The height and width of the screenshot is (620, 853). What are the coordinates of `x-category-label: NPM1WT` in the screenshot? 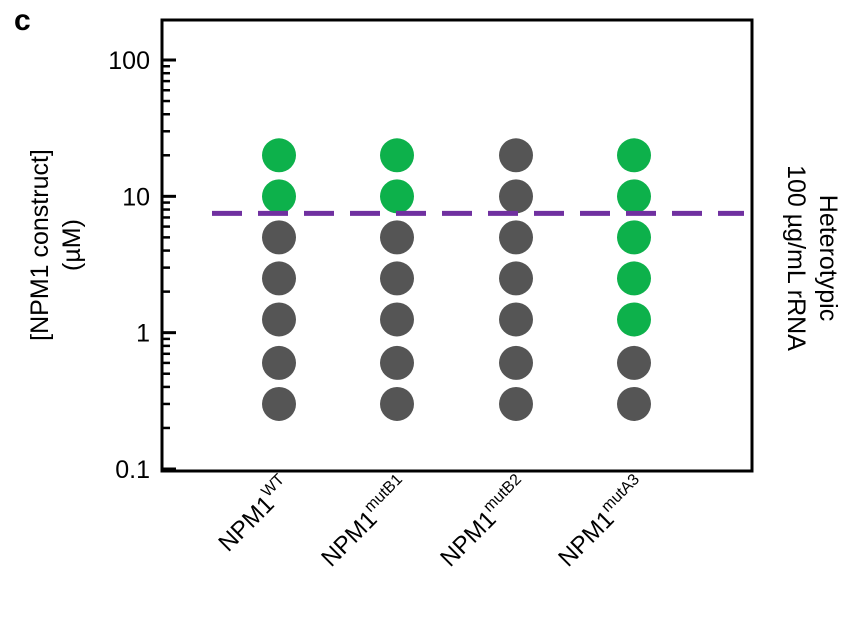 It's located at (254, 514).